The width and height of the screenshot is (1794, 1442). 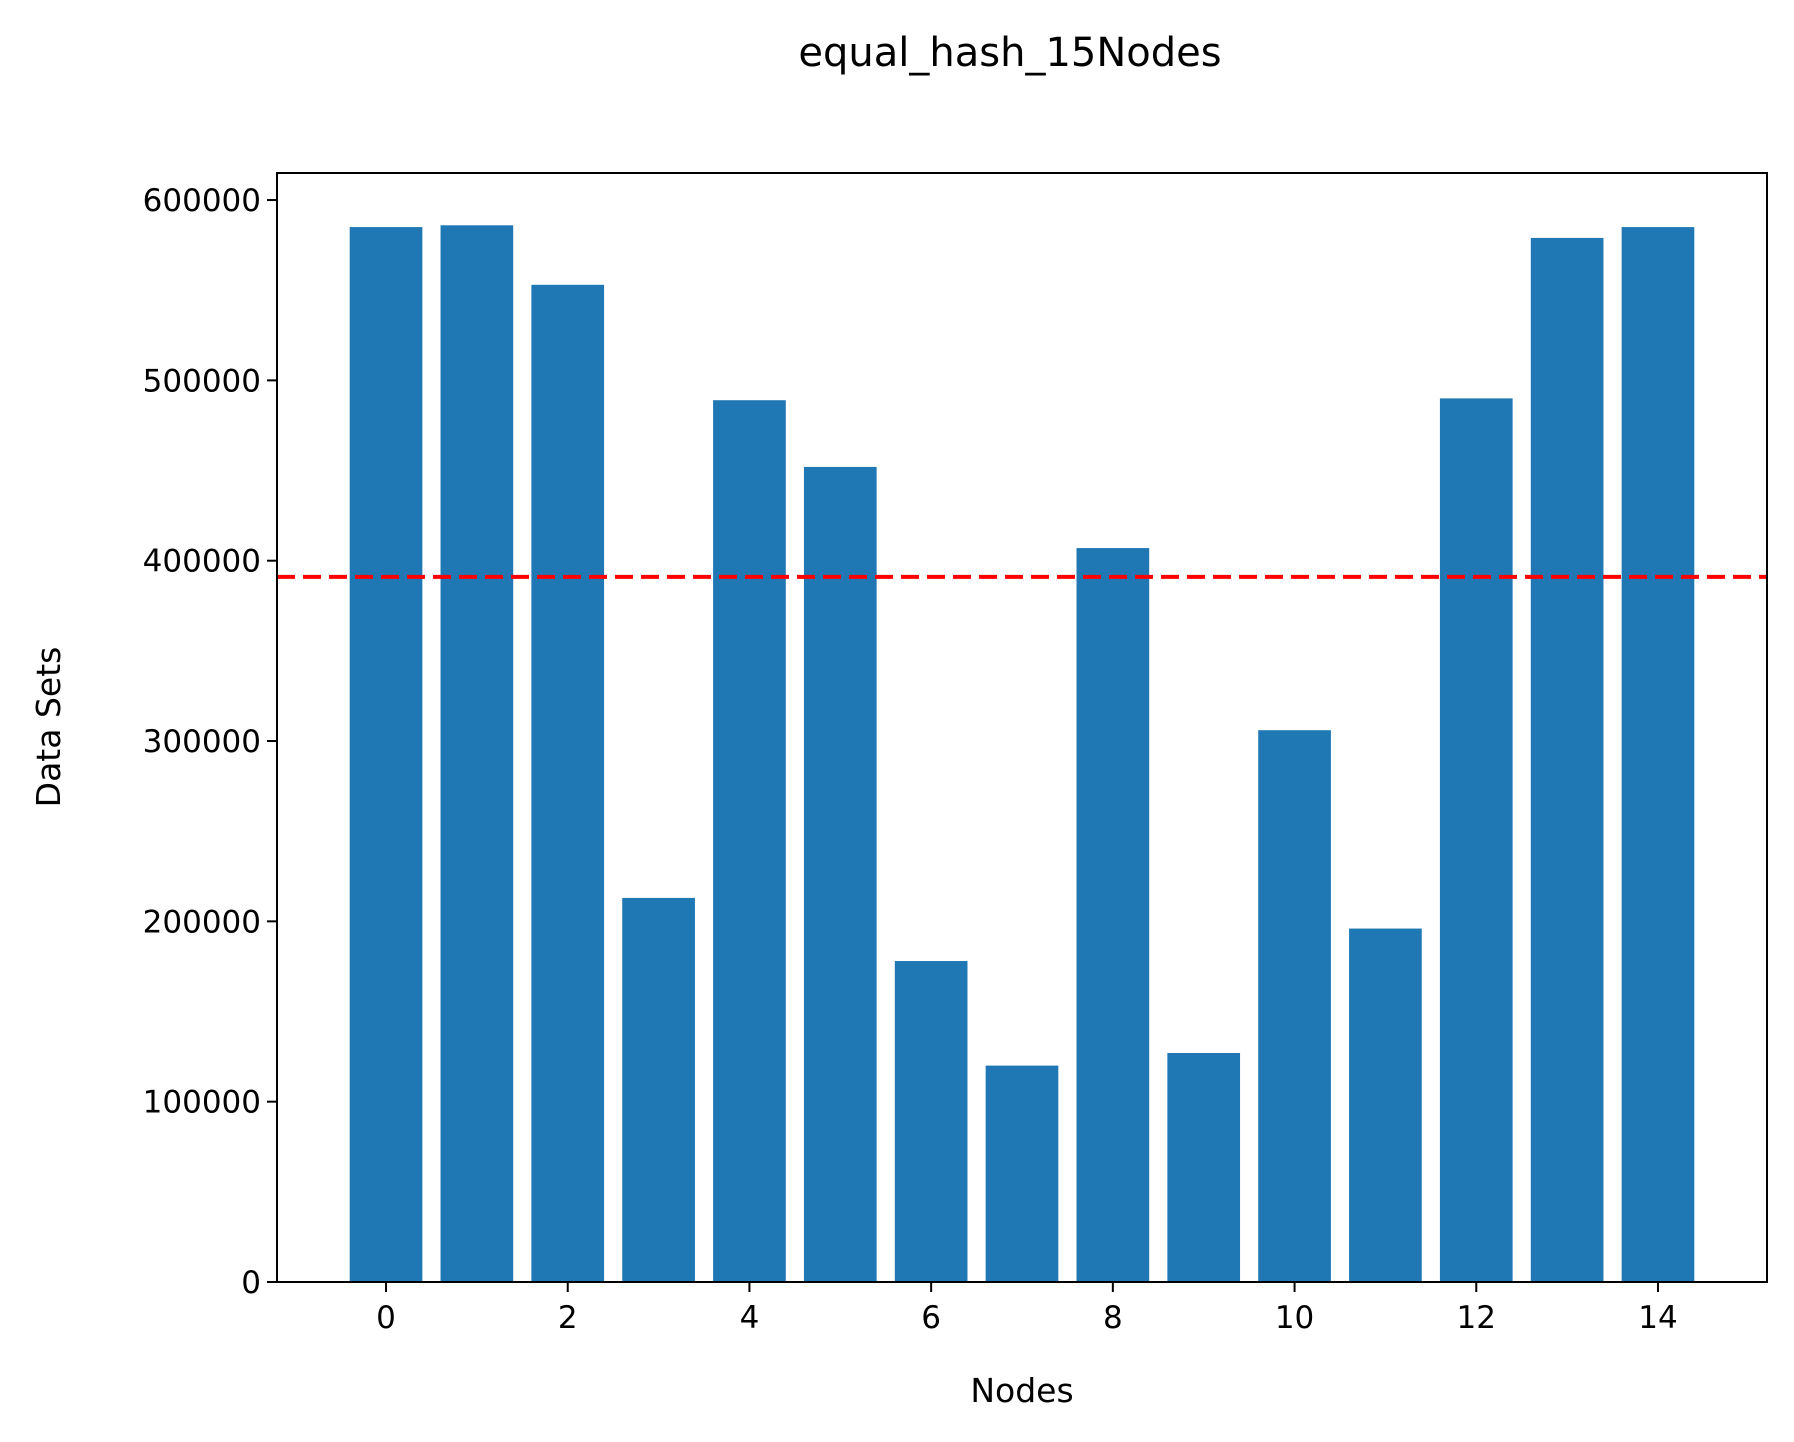 What do you see at coordinates (386, 1318) in the screenshot?
I see `x-tick-label: 0` at bounding box center [386, 1318].